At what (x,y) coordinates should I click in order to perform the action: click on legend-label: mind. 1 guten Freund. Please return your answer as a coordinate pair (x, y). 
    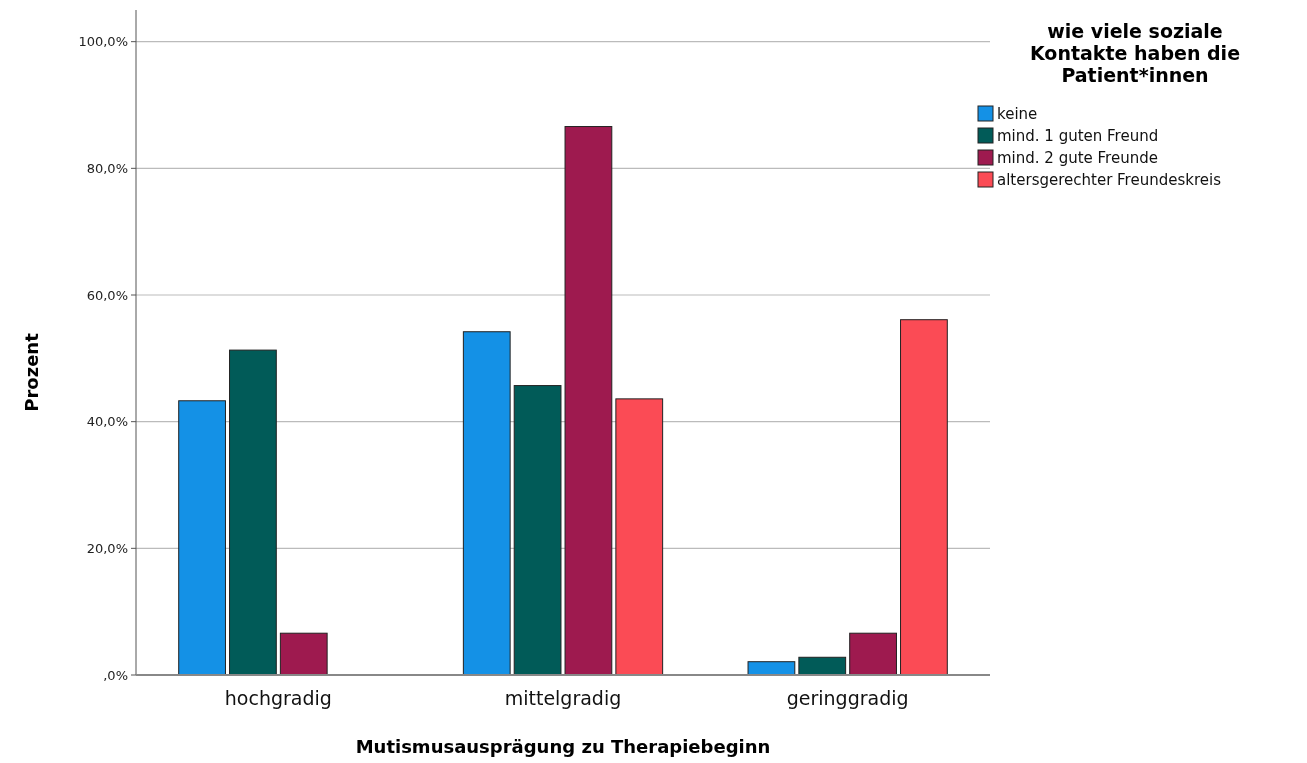
    Looking at the image, I should click on (1078, 135).